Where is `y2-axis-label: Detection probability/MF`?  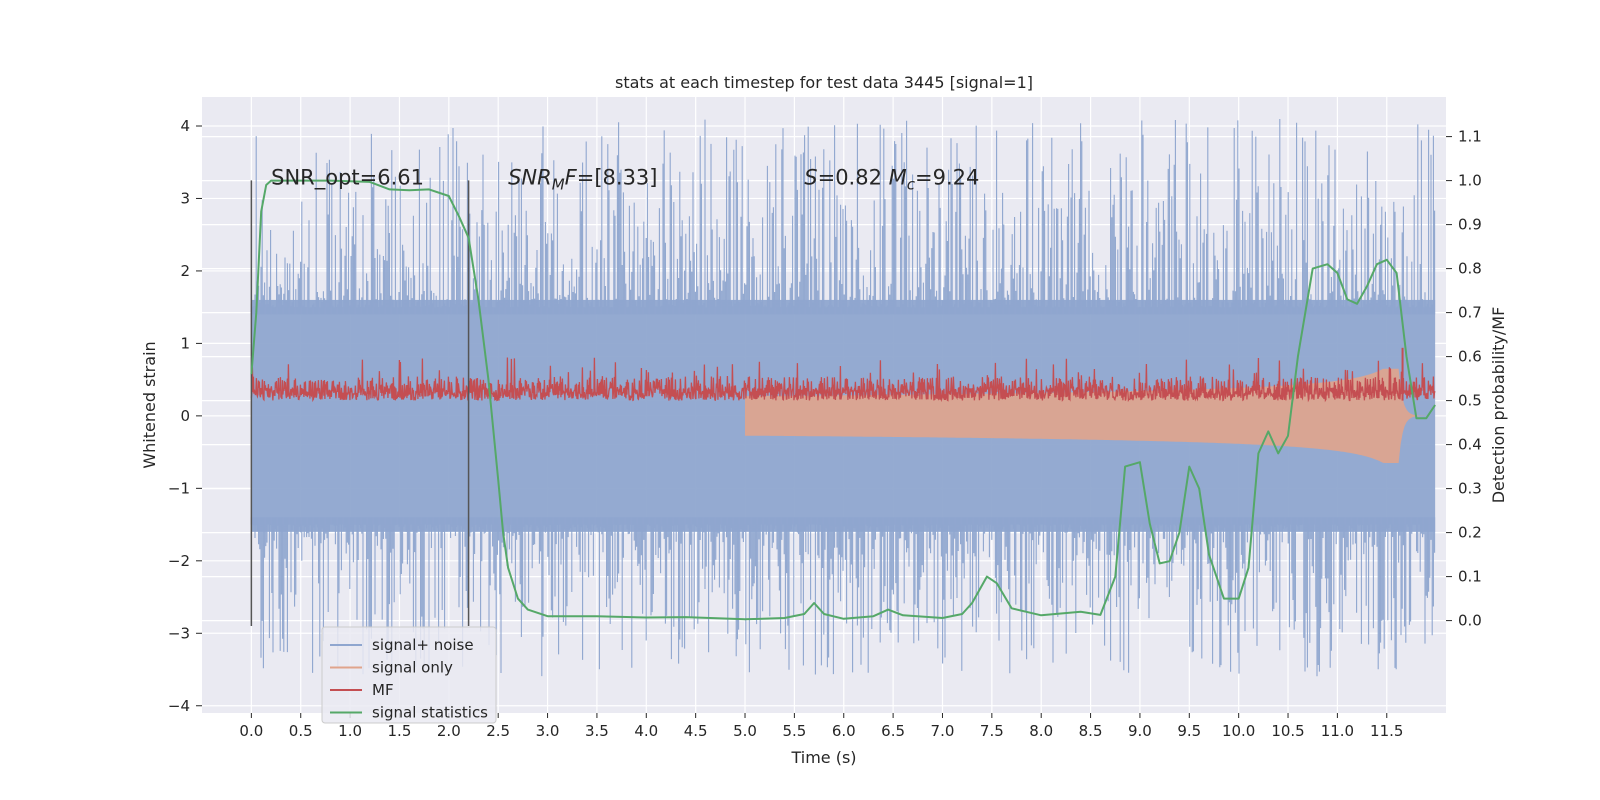
y2-axis-label: Detection probability/MF is located at coordinates (1498, 405).